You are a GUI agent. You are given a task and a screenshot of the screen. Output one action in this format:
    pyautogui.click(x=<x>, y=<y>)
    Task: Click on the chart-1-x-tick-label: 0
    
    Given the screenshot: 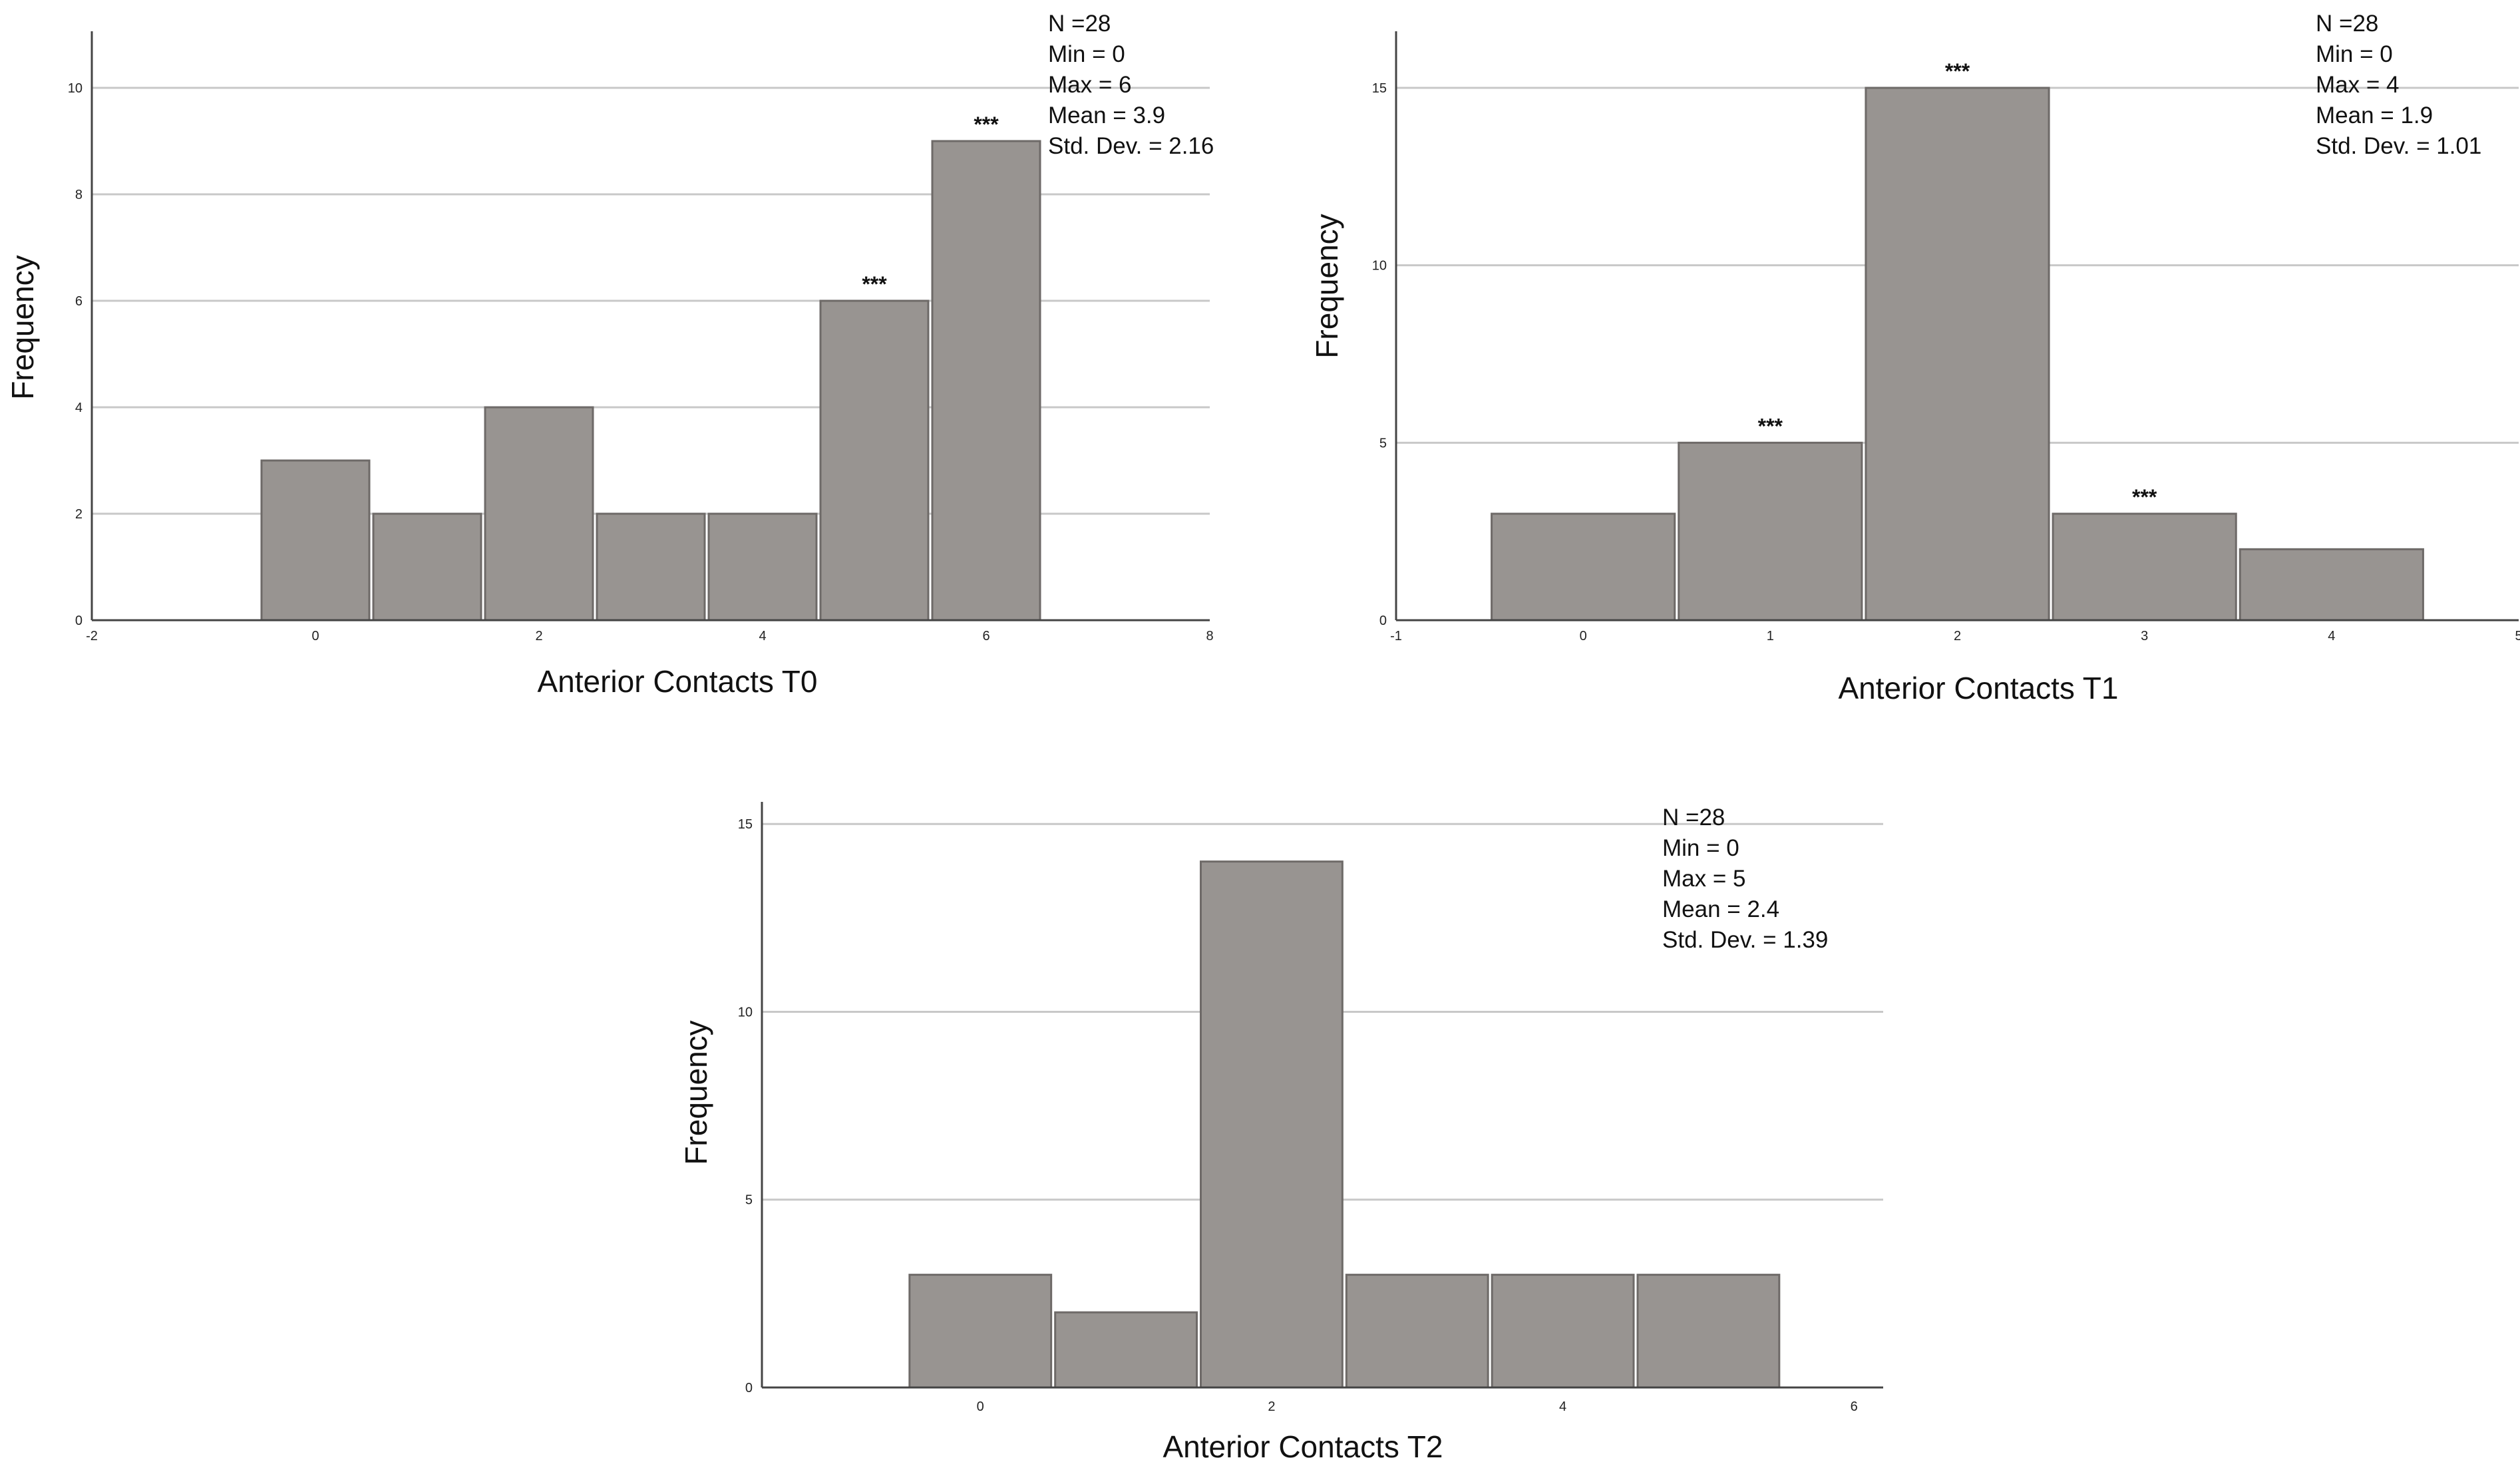 What is the action you would take?
    pyautogui.click(x=1583, y=636)
    